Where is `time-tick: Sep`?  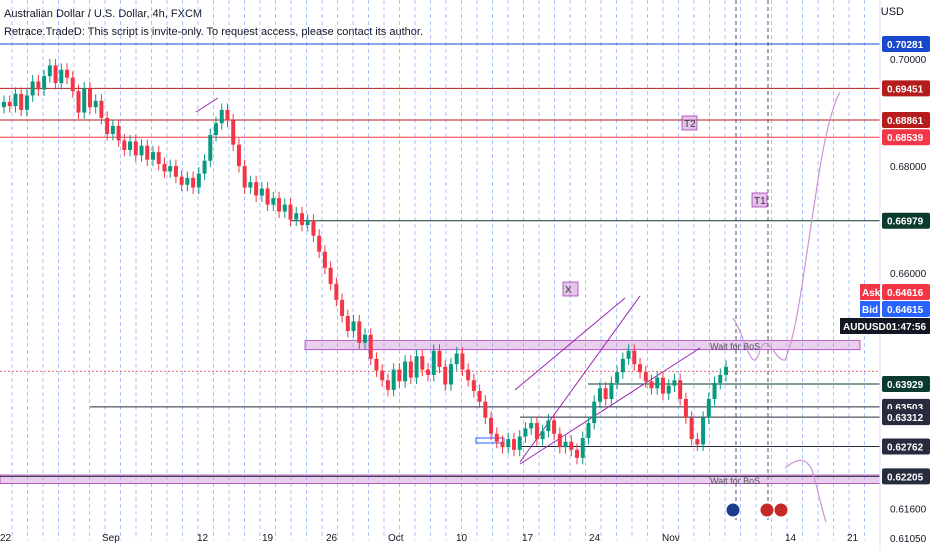 time-tick: Sep is located at coordinates (111, 538).